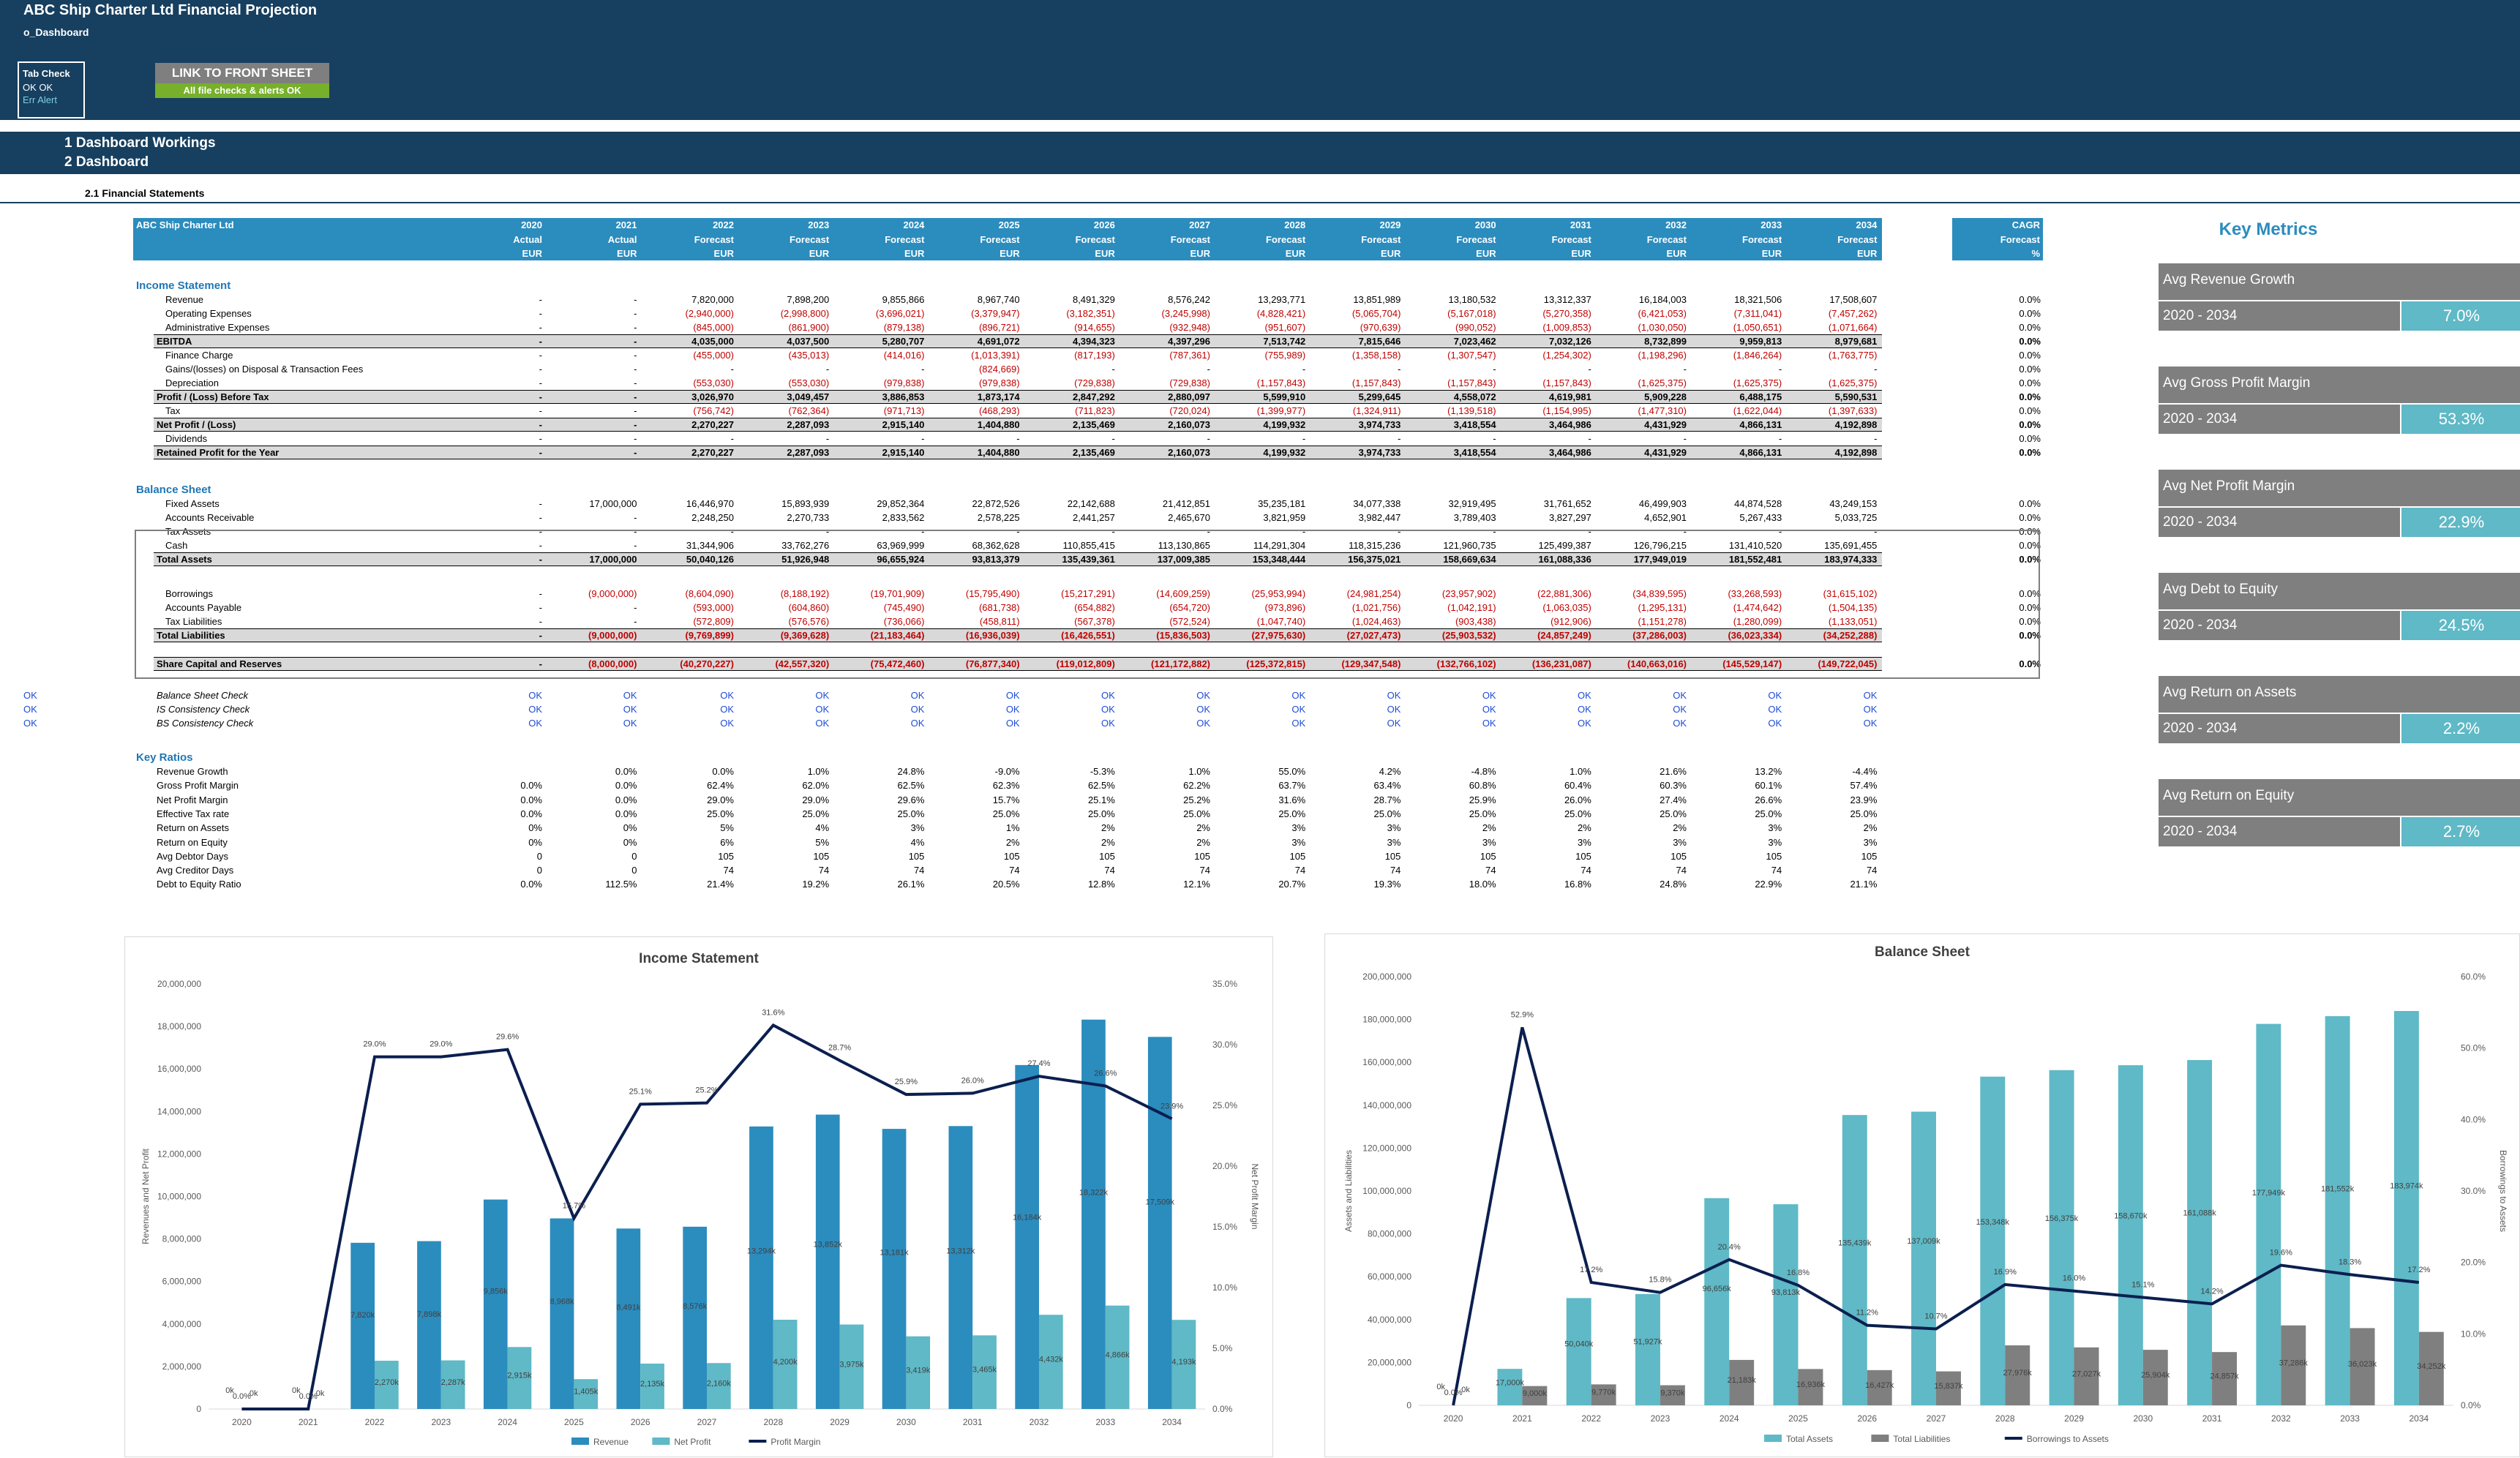 The image size is (2520, 1458). I want to click on value-cell: (33,268,593), so click(1755, 593).